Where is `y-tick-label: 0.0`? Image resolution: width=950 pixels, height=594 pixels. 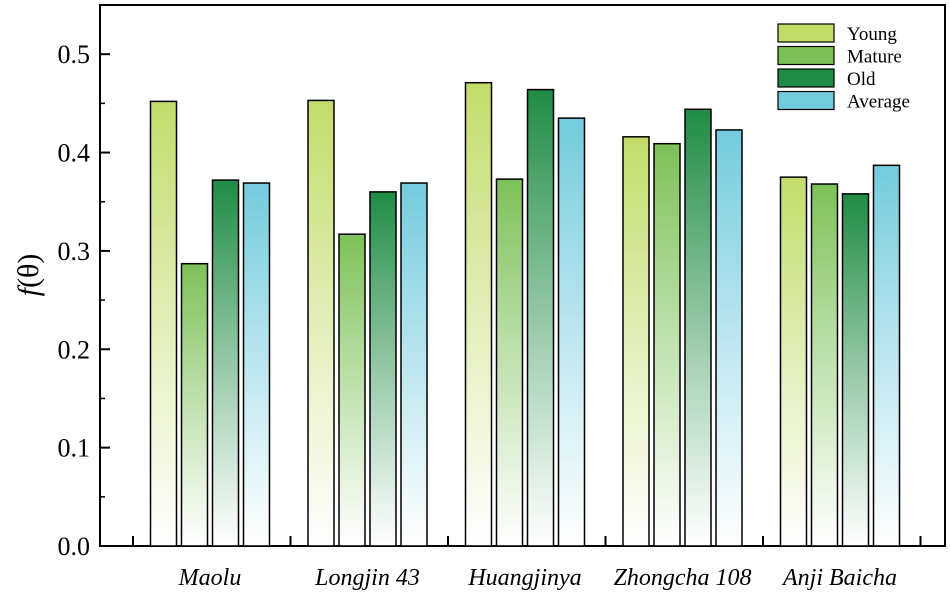 y-tick-label: 0.0 is located at coordinates (74, 546).